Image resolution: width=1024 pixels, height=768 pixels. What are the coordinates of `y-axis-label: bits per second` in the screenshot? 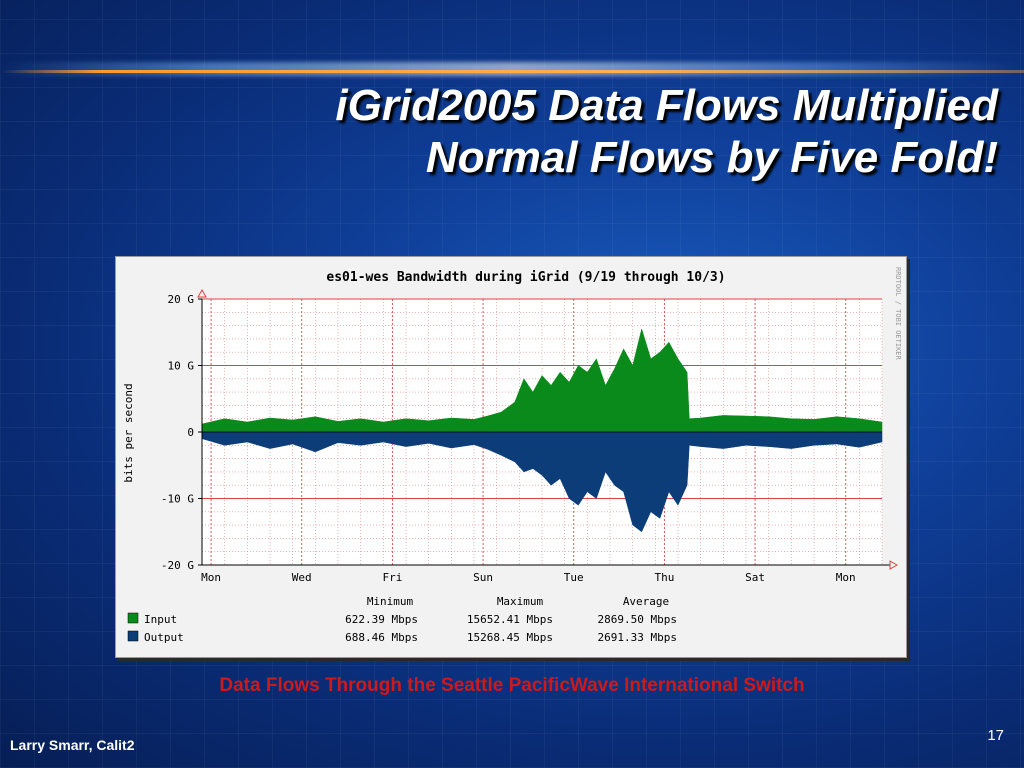 It's located at (128, 432).